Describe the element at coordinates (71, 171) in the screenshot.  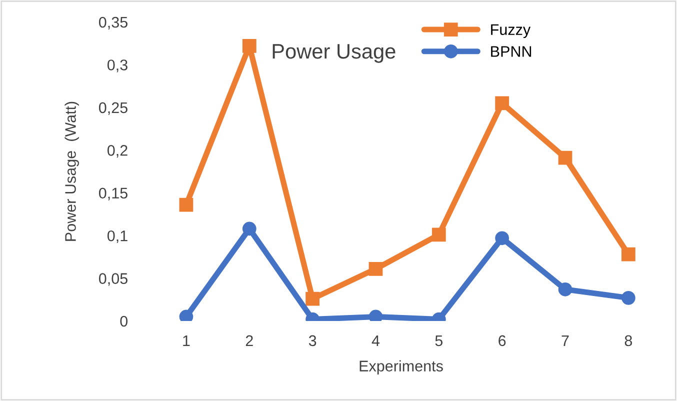
I see `y-axis-title: Power Usage (Watt)` at that location.